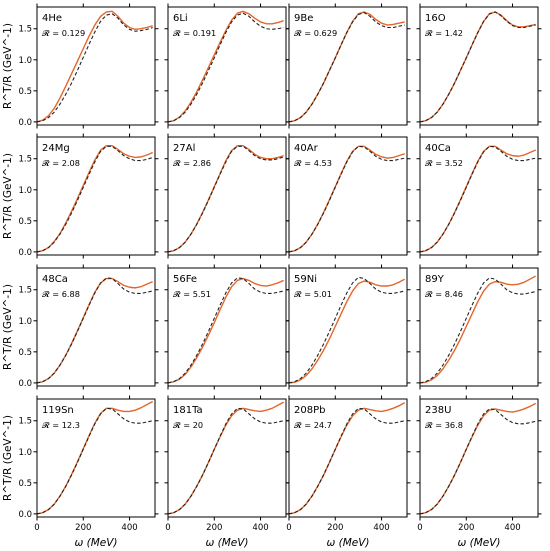 This screenshot has height=551, width=550. I want to click on panel-208Pb: 0 200 400 208Pb 𝓡 = 24.7 ω (MeV), so click(348, 472).